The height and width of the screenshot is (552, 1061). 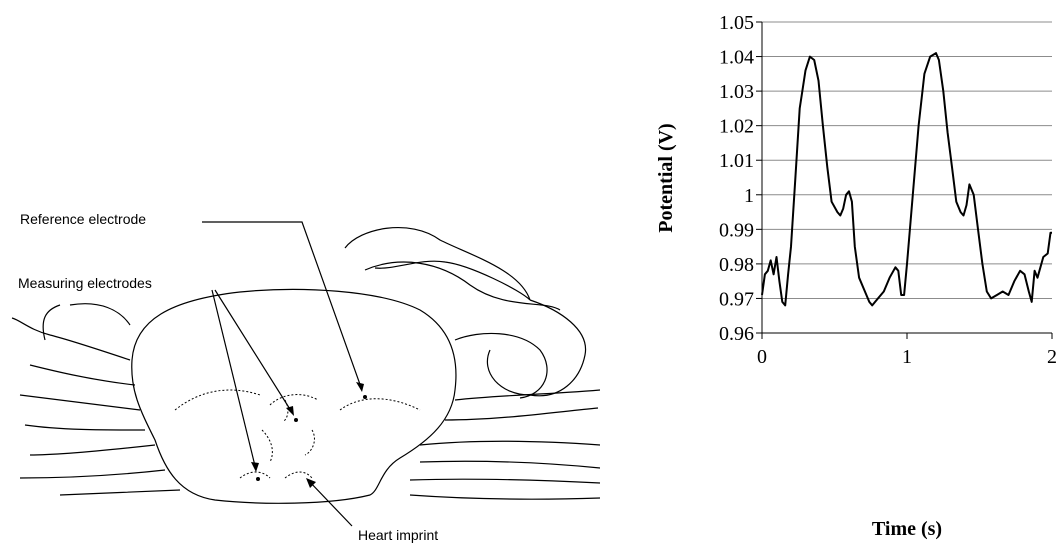 What do you see at coordinates (83, 219) in the screenshot?
I see `reference-label: Reference electrode` at bounding box center [83, 219].